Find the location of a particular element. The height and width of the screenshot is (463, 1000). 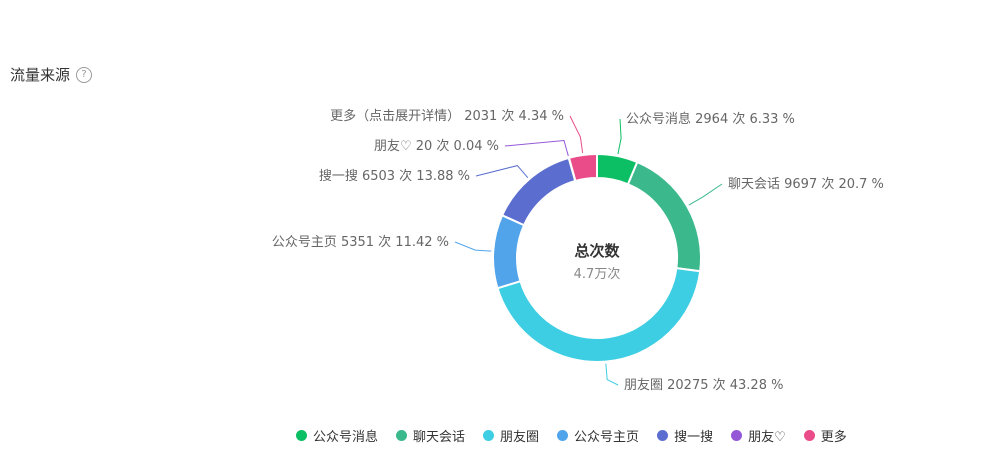

center-value: 4.7万次 is located at coordinates (597, 274).